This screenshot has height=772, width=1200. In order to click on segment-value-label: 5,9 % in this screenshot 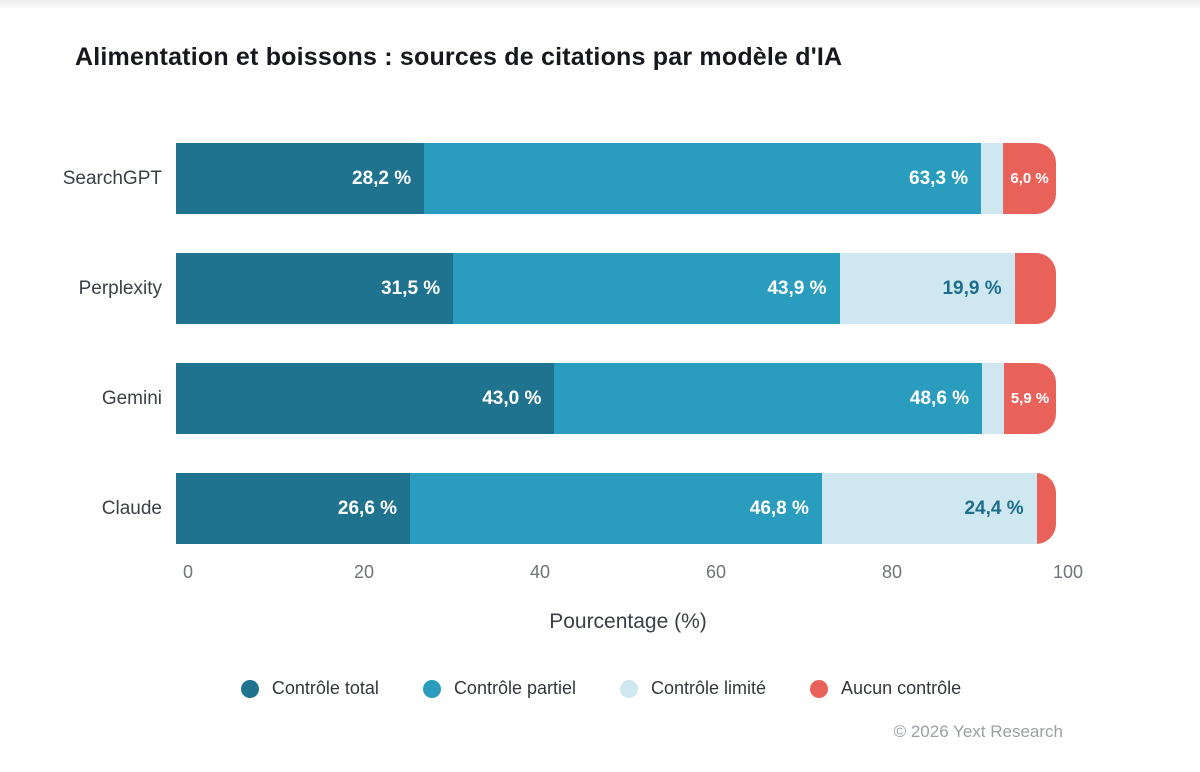, I will do `click(1030, 398)`.